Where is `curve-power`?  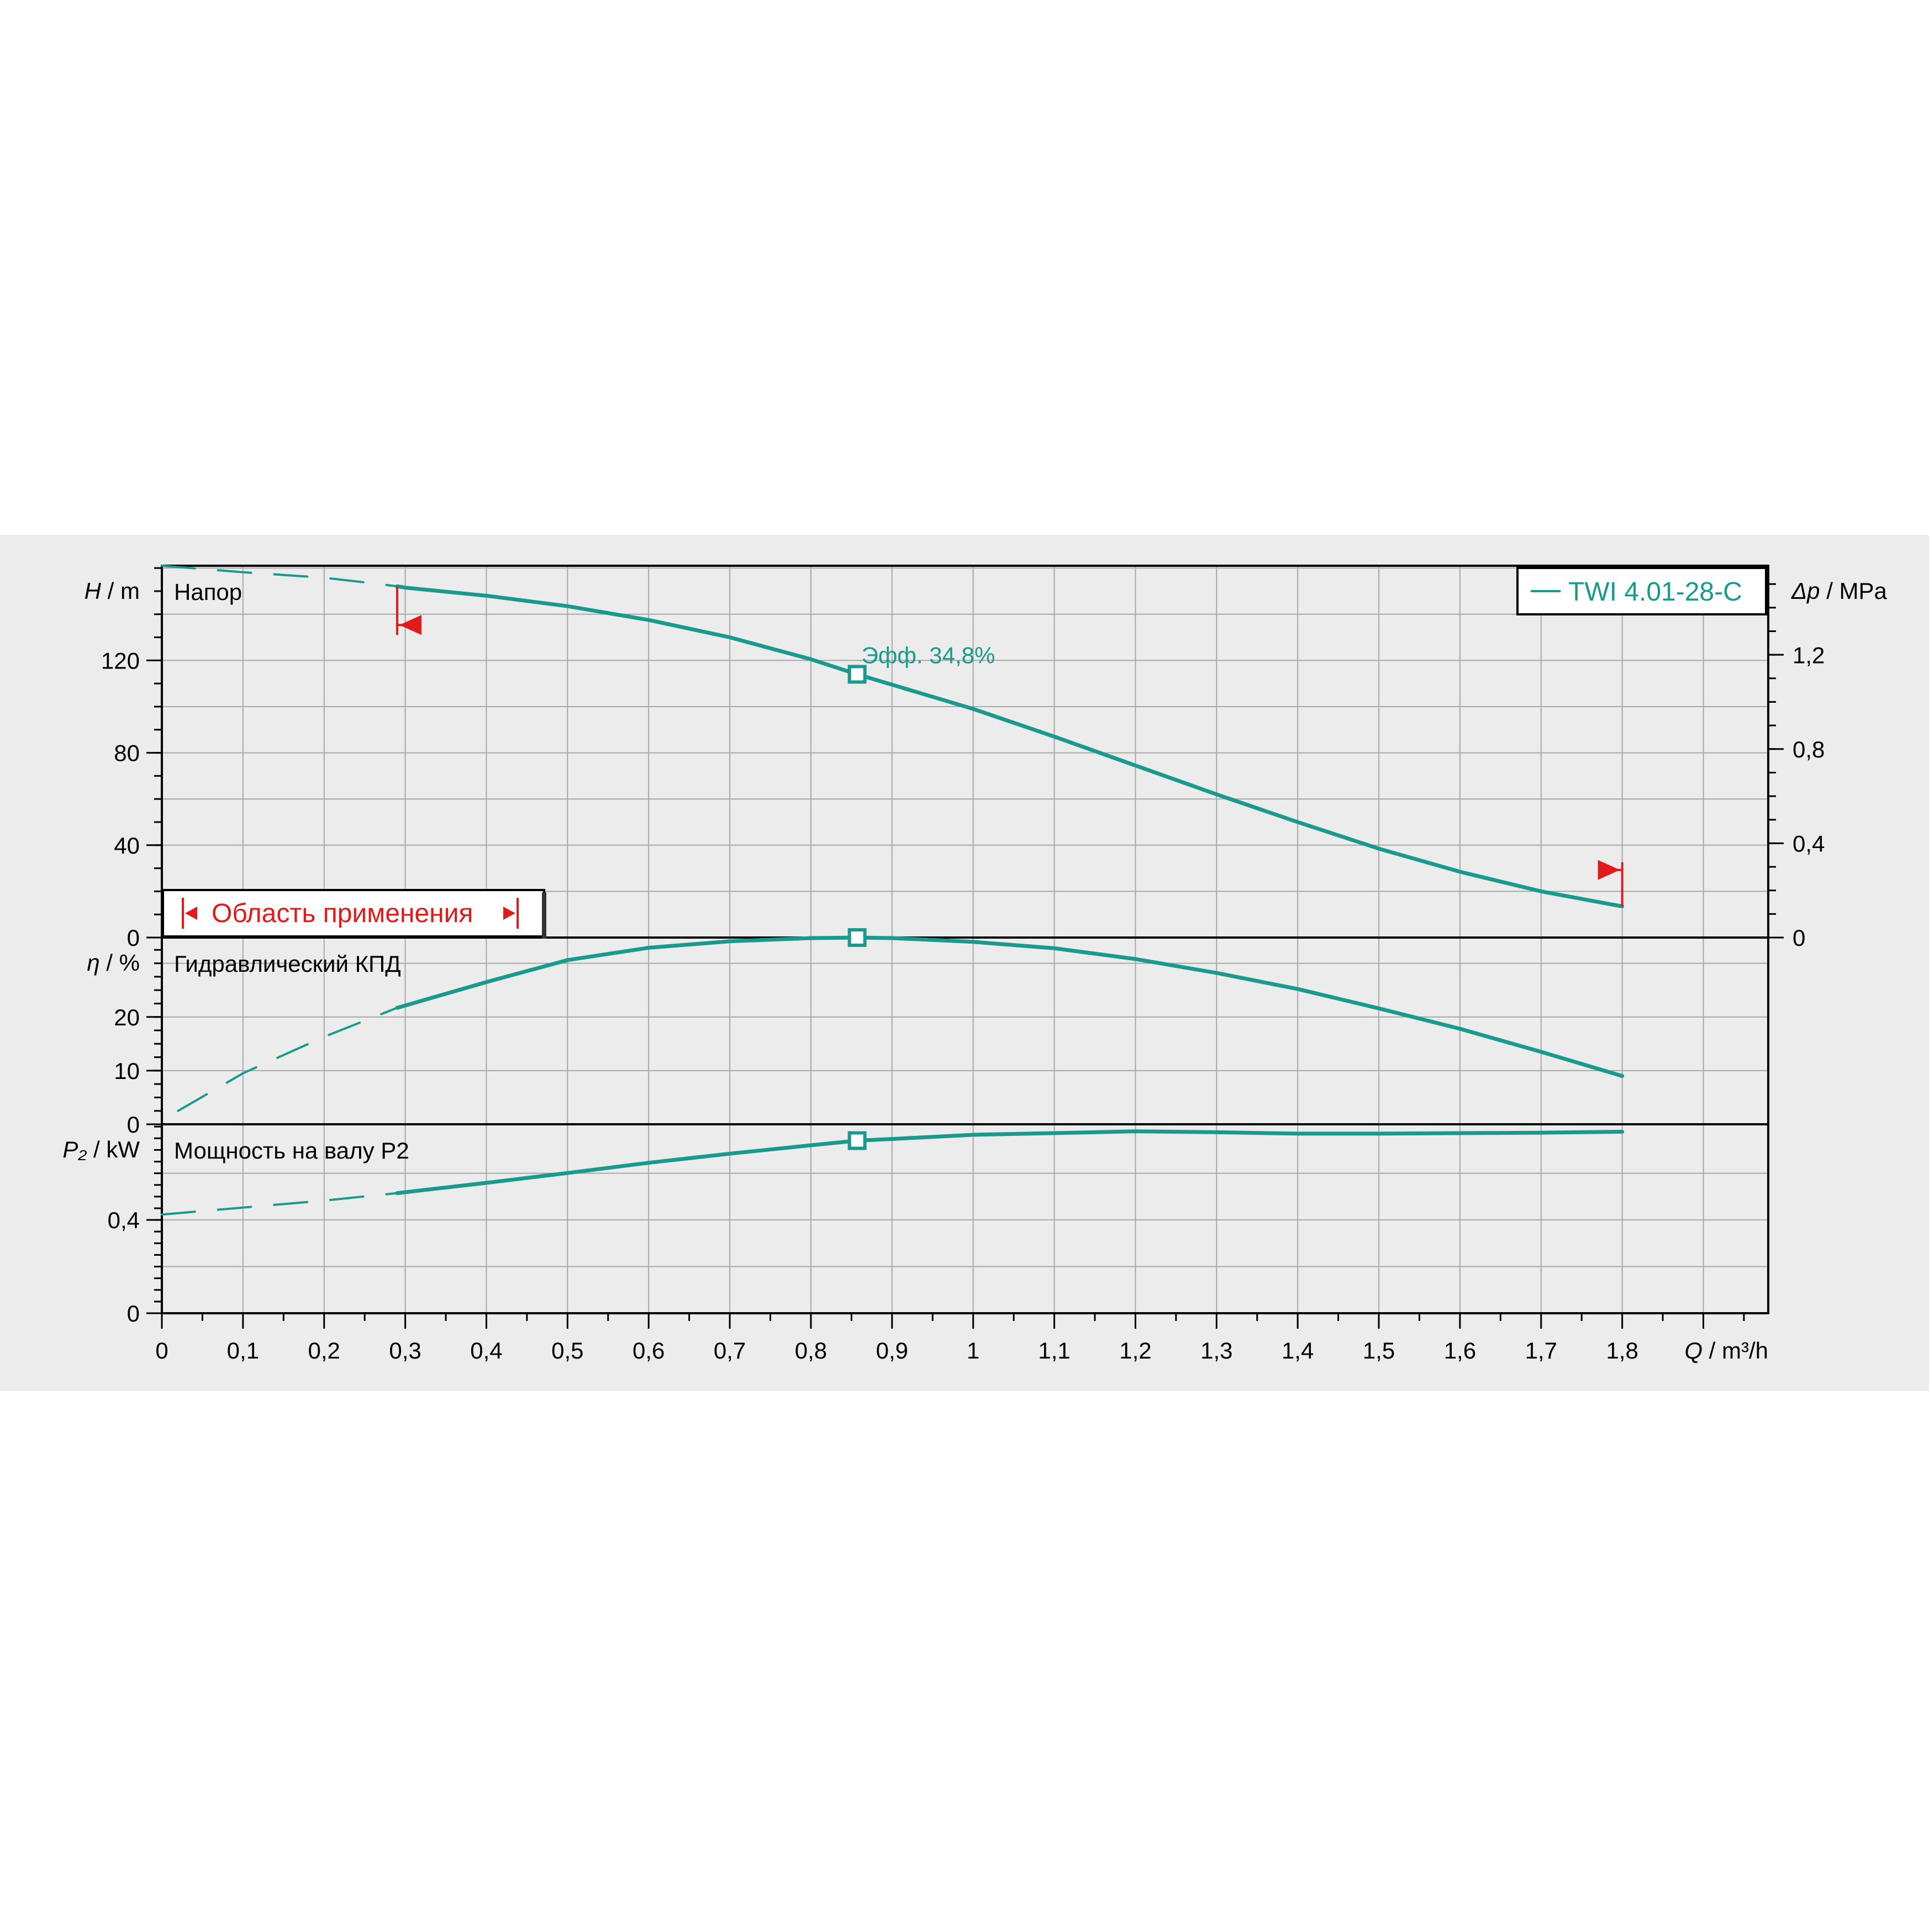
curve-power is located at coordinates (1010, 1163).